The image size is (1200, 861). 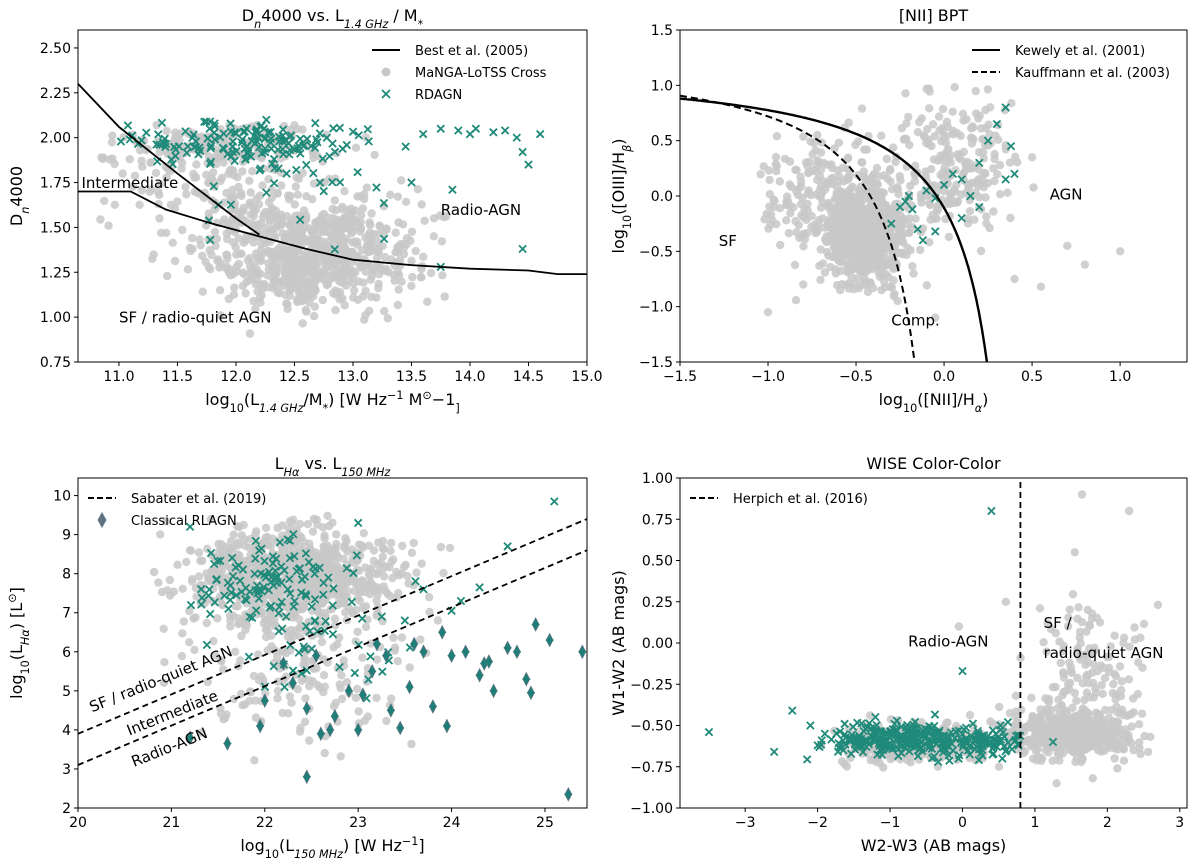 What do you see at coordinates (312, 399) in the screenshot?
I see `x-axis-label-part: /M` at bounding box center [312, 399].